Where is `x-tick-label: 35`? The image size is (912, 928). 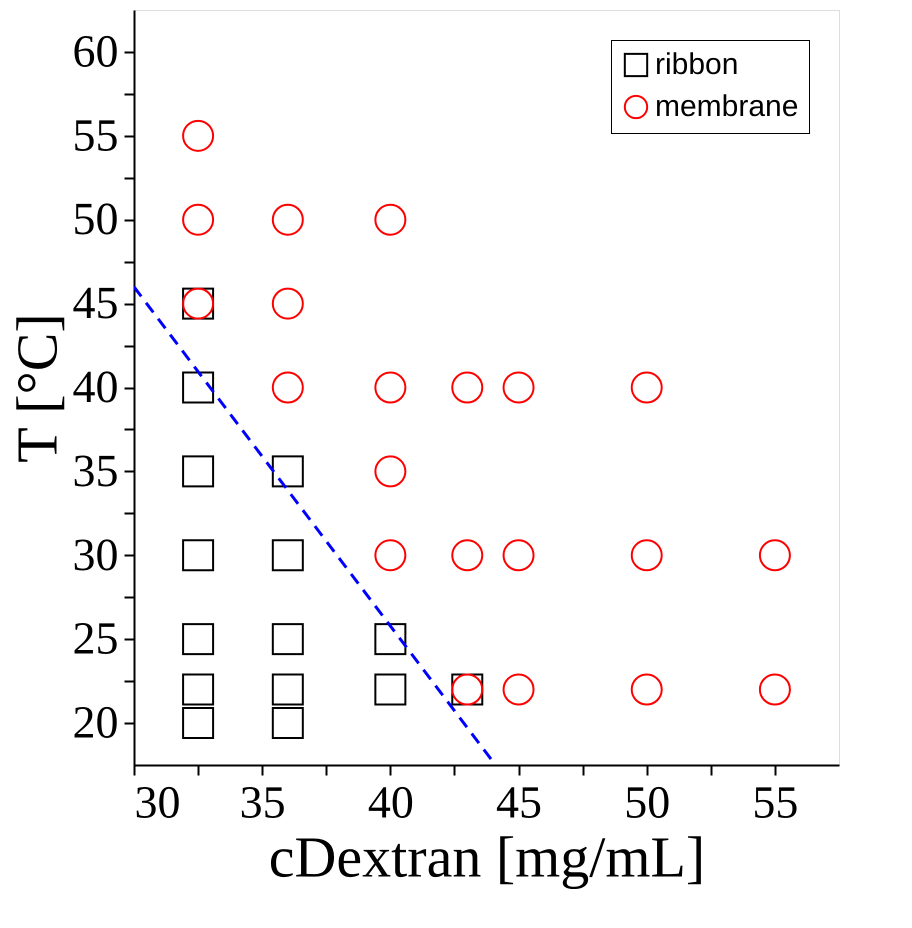
x-tick-label: 35 is located at coordinates (263, 802).